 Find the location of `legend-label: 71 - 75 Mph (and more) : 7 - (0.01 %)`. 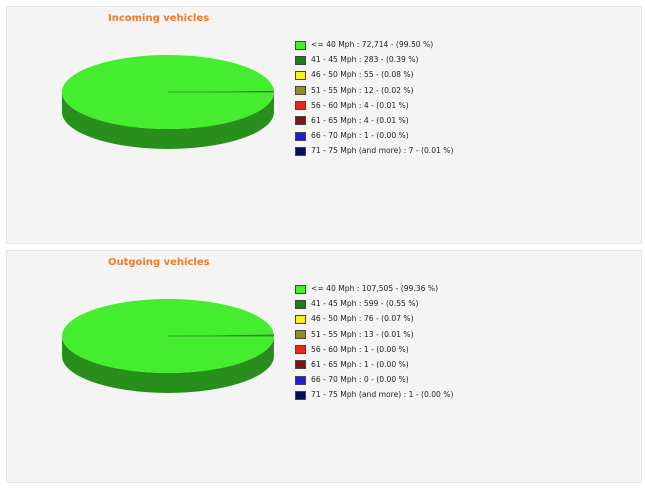

legend-label: 71 - 75 Mph (and more) : 7 - (0.01 %) is located at coordinates (382, 151).